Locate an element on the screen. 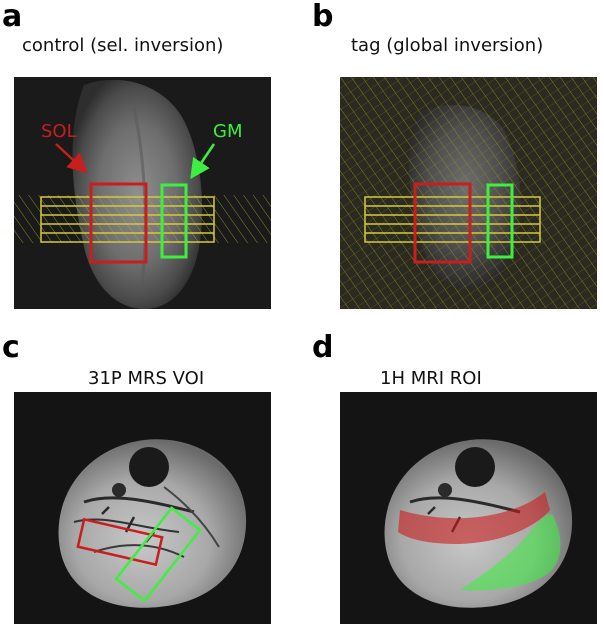 The width and height of the screenshot is (604, 637). sol-label: SOL is located at coordinates (59, 131).